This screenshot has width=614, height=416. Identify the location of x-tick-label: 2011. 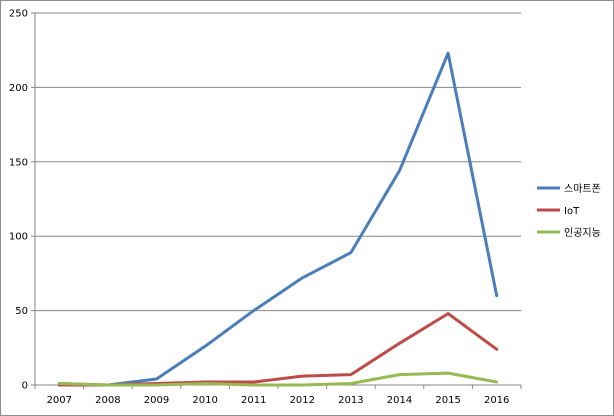
(253, 400).